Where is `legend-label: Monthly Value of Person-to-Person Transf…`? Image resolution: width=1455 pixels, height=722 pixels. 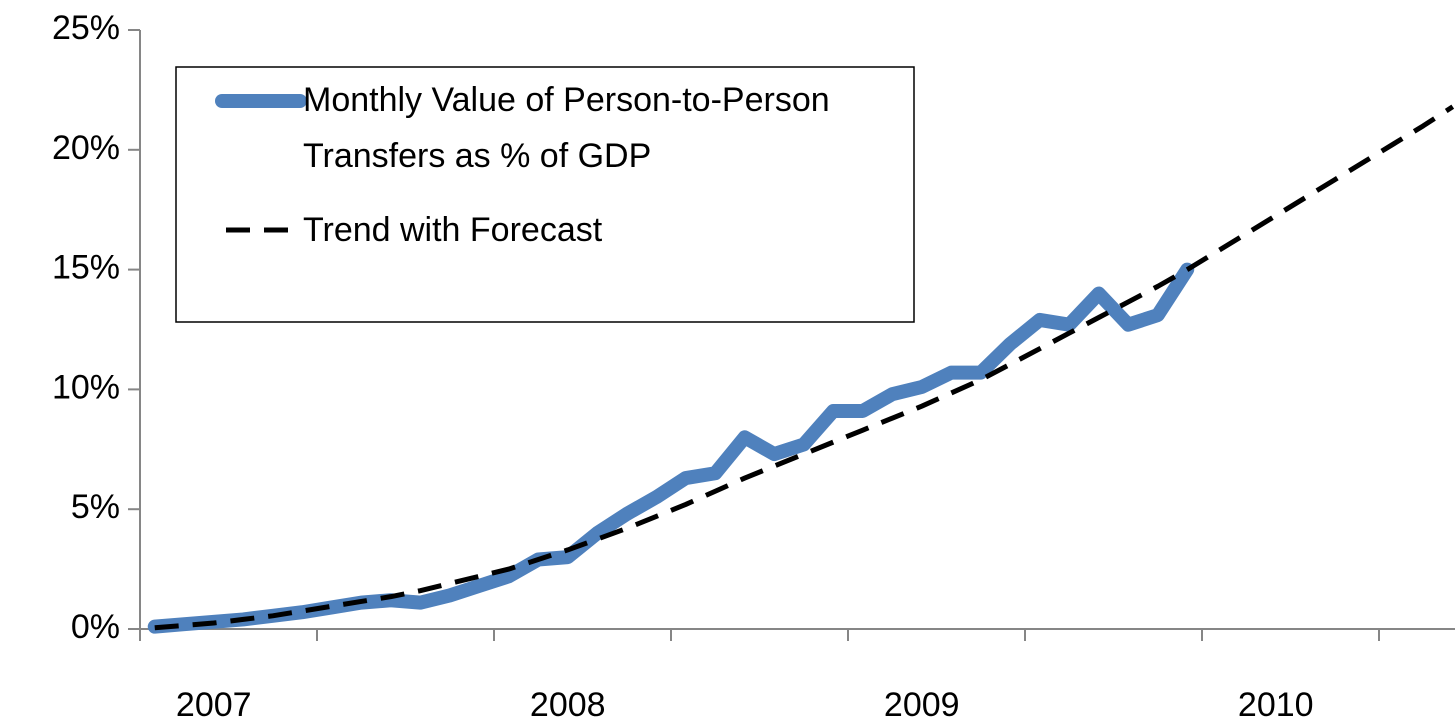
legend-label: Monthly Value of Person-to-Person Transf… is located at coordinates (566, 128).